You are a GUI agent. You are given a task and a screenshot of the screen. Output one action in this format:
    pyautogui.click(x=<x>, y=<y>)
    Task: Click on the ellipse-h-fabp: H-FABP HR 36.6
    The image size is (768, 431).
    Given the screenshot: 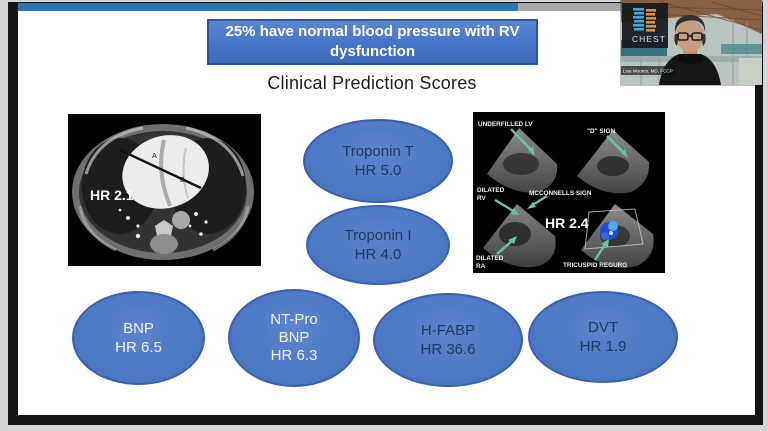 What is the action you would take?
    pyautogui.click(x=448, y=340)
    